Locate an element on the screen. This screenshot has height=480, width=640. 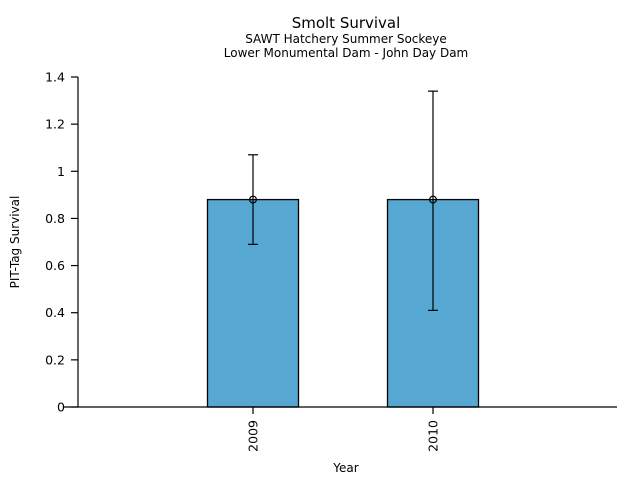
chart-subtitle-line2: Lower Monumental Dam - John Day Dam is located at coordinates (346, 53).